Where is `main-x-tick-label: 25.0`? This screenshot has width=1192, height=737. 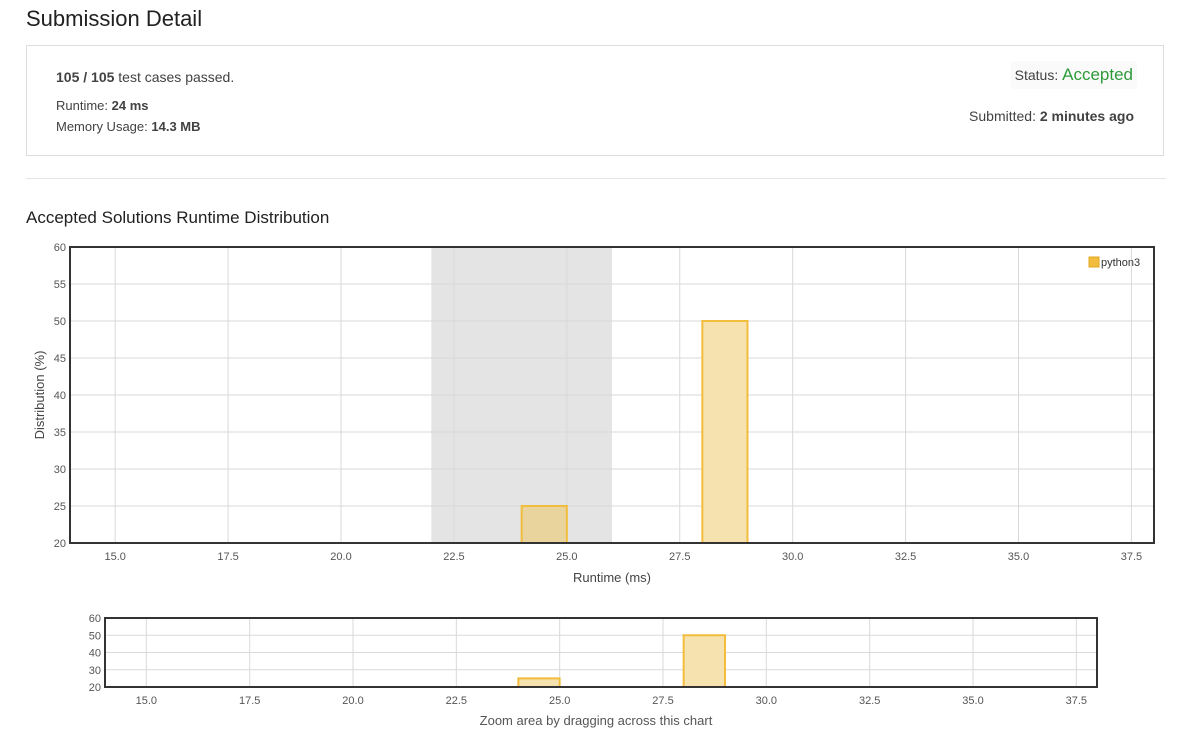
main-x-tick-label: 25.0 is located at coordinates (566, 557).